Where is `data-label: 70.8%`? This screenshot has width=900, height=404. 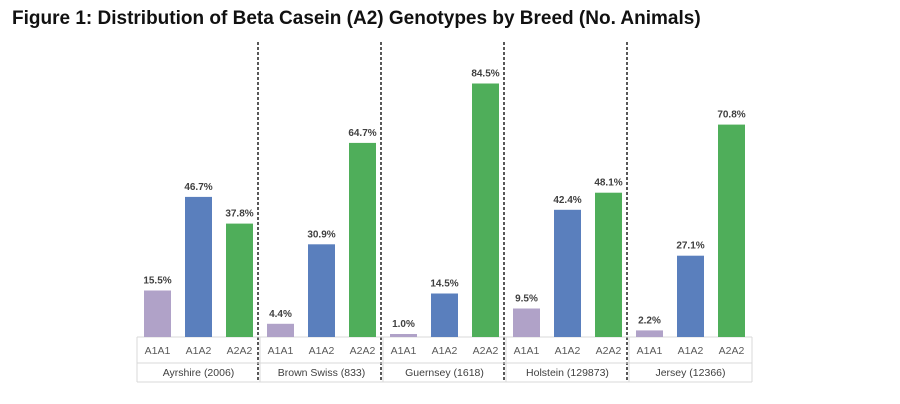 data-label: 70.8% is located at coordinates (731, 115).